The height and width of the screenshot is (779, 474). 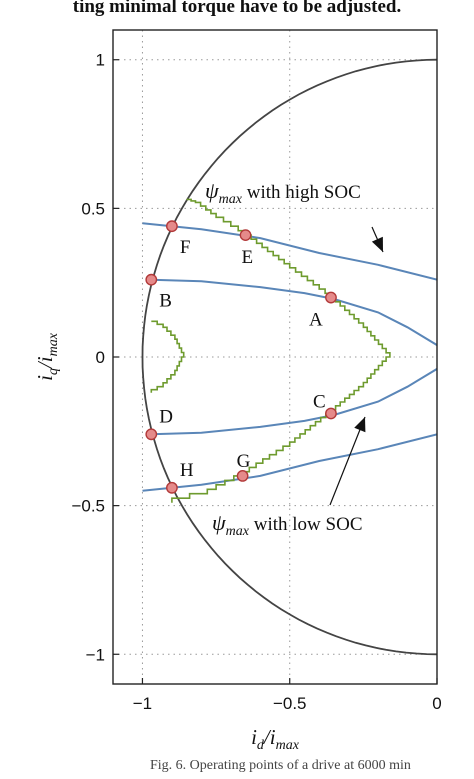 What do you see at coordinates (242, 476) in the screenshot?
I see `operating-point-g` at bounding box center [242, 476].